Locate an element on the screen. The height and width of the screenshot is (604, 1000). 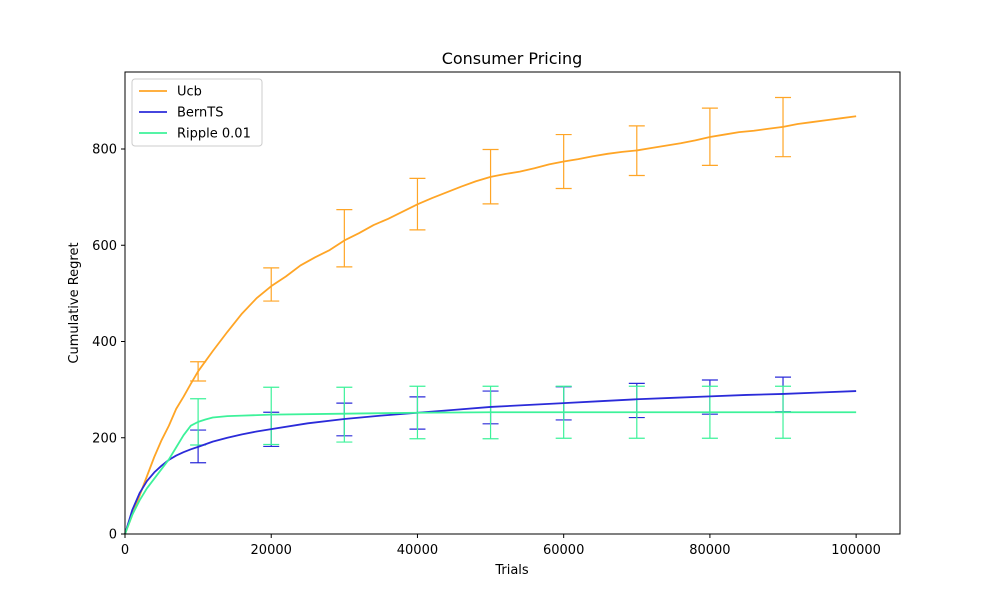
y-tick-label: 0 is located at coordinates (113, 535).